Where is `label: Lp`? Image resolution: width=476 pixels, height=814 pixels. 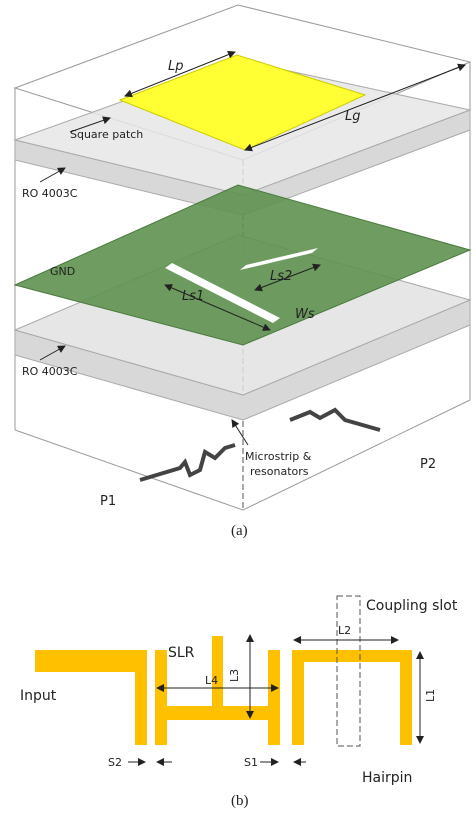
label: Lp is located at coordinates (176, 66).